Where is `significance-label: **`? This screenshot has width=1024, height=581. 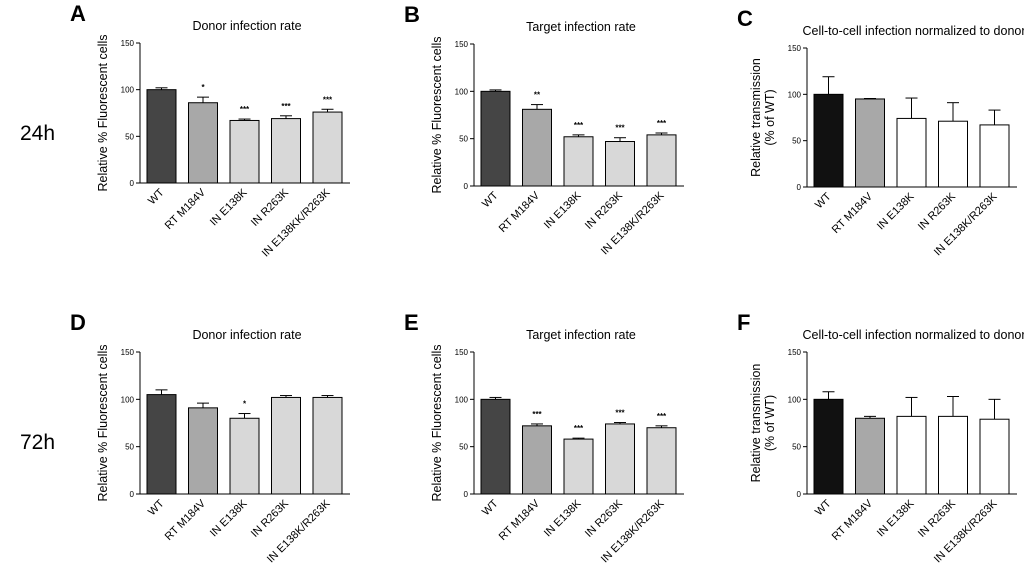 significance-label: ** is located at coordinates (537, 95).